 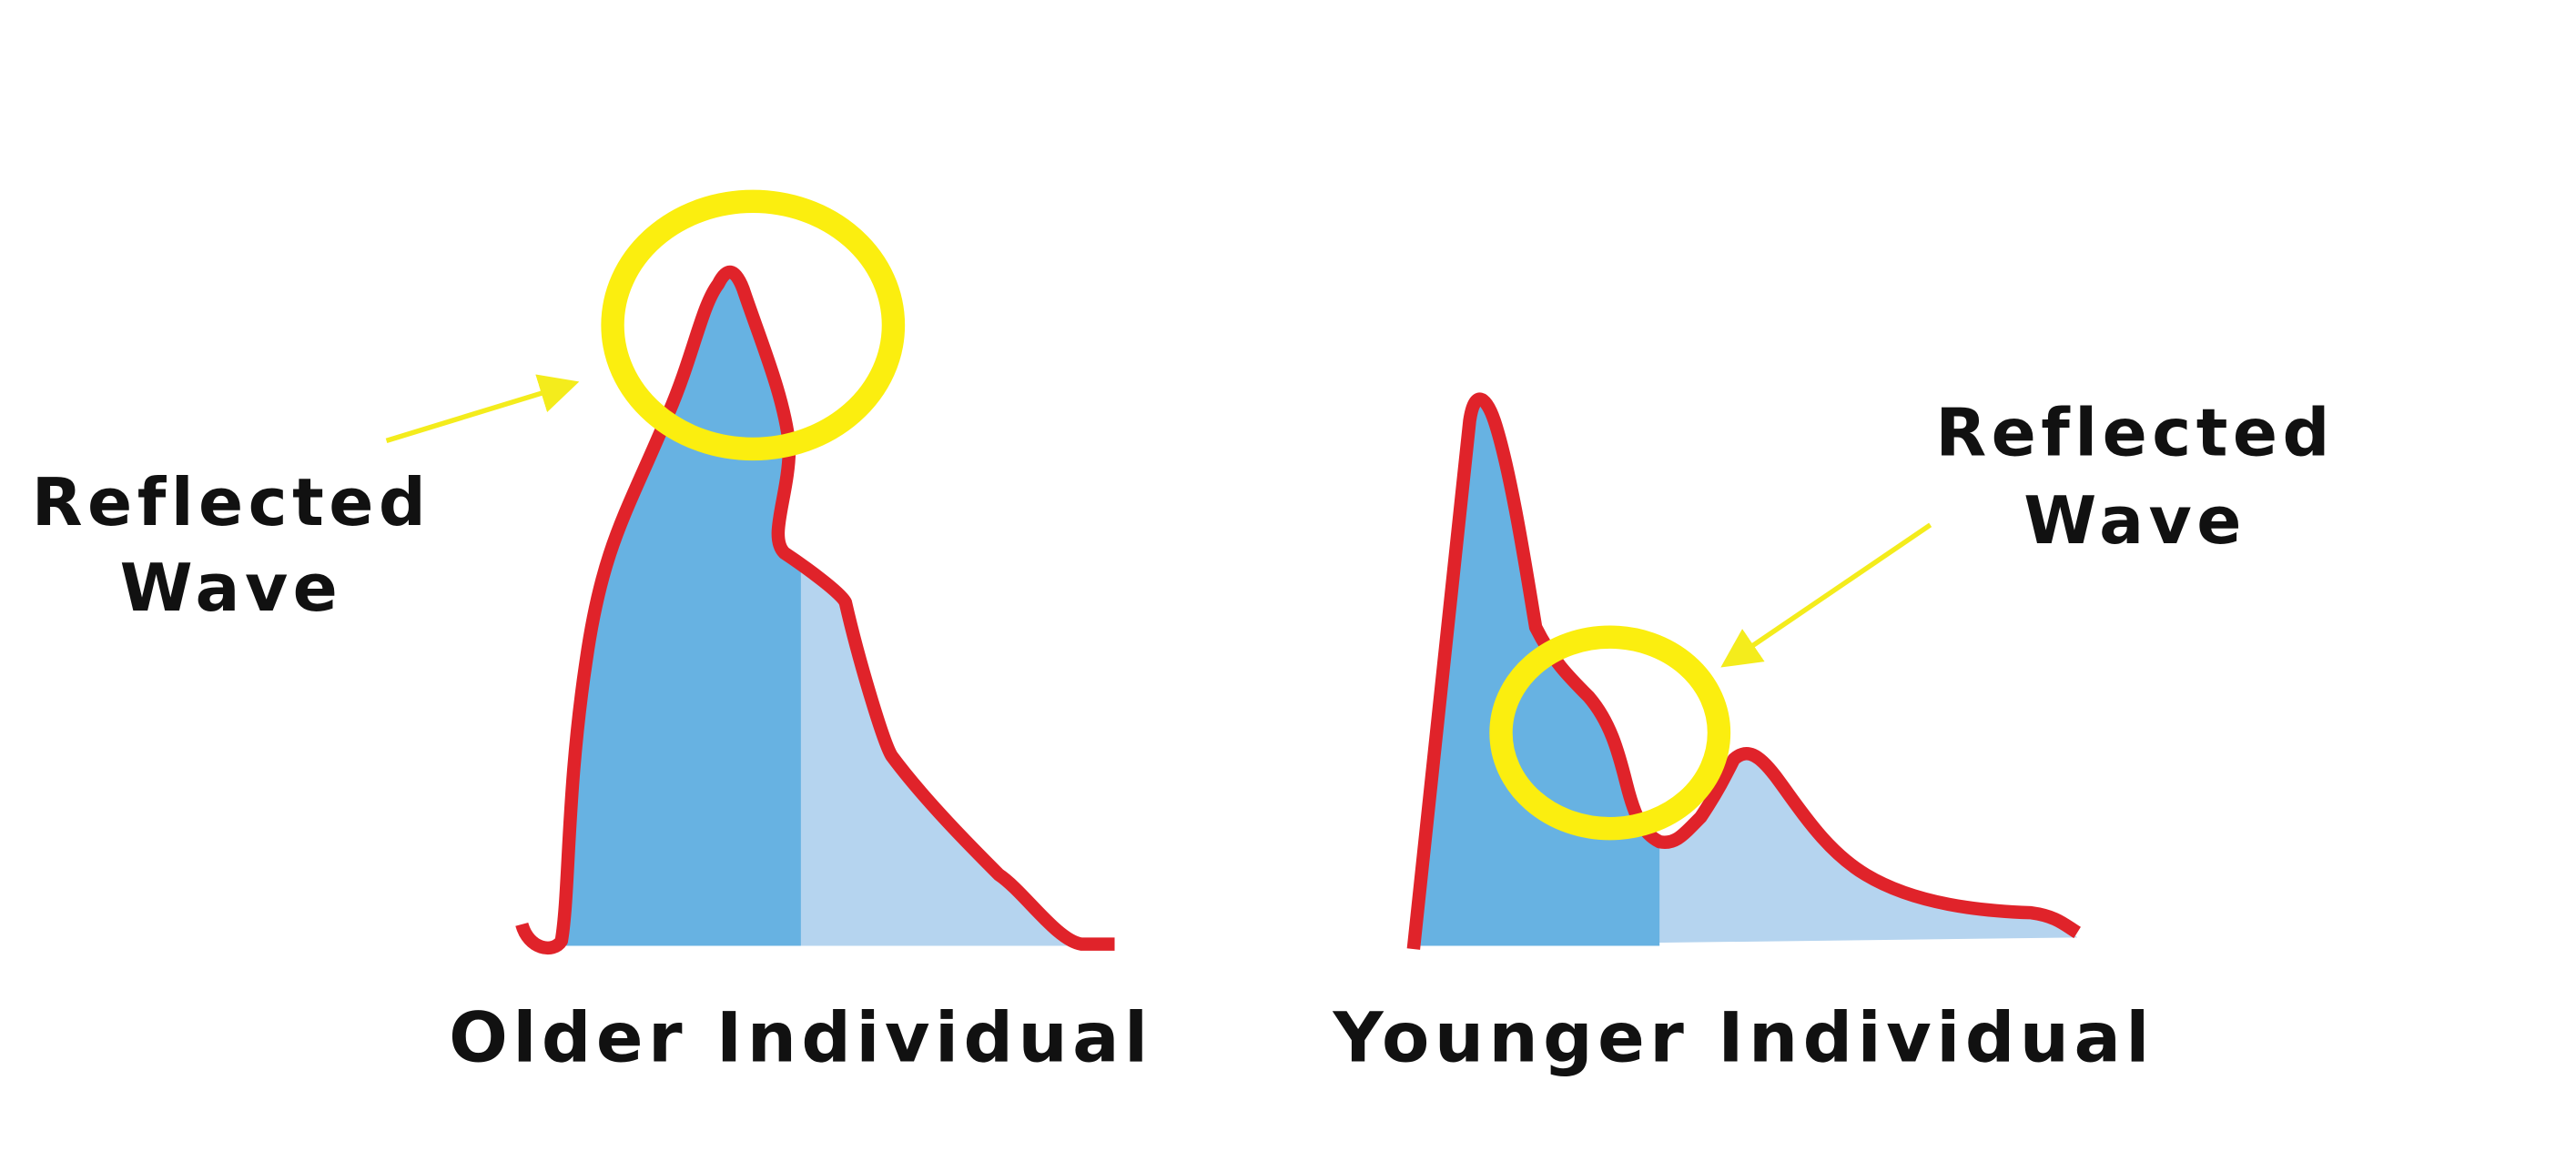 What do you see at coordinates (815, 610) in the screenshot?
I see `older-outline` at bounding box center [815, 610].